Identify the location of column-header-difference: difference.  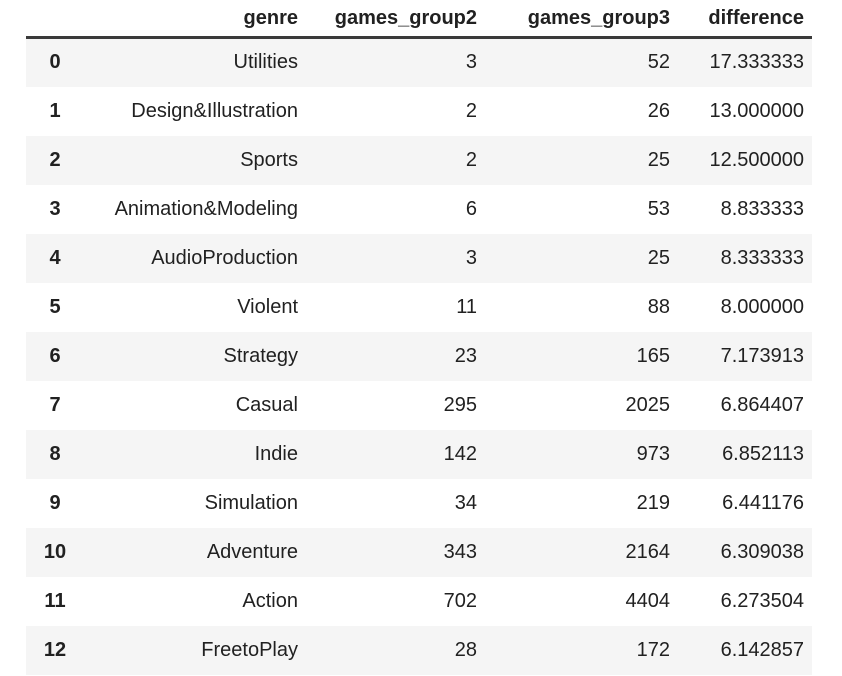
(745, 19).